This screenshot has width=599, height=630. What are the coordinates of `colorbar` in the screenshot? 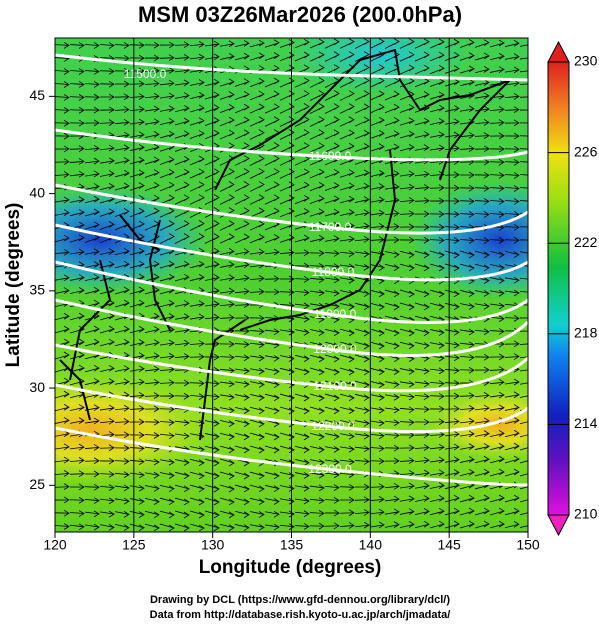 It's located at (558, 288).